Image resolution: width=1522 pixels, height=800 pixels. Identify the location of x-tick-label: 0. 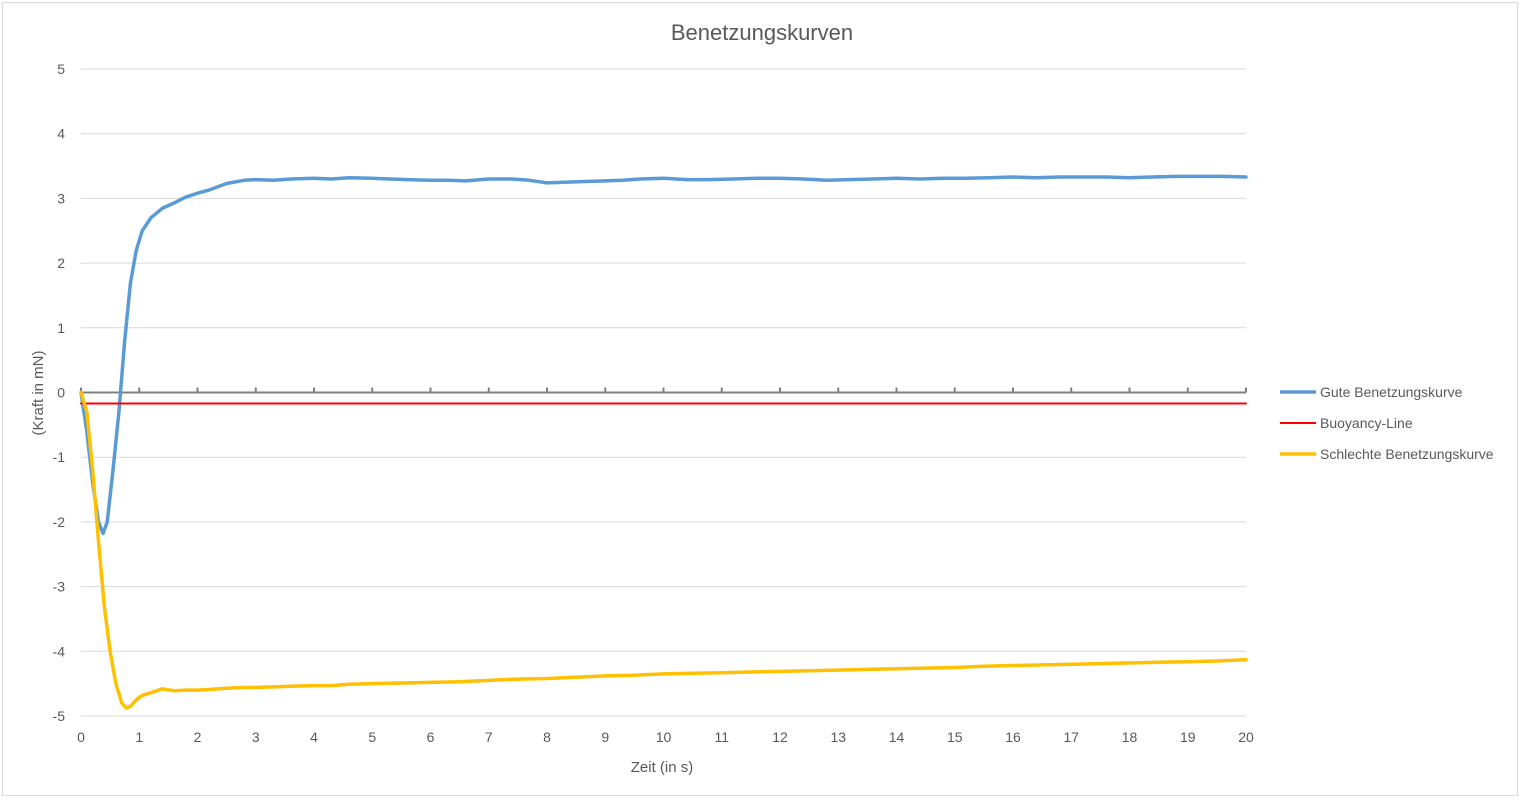
(81, 737).